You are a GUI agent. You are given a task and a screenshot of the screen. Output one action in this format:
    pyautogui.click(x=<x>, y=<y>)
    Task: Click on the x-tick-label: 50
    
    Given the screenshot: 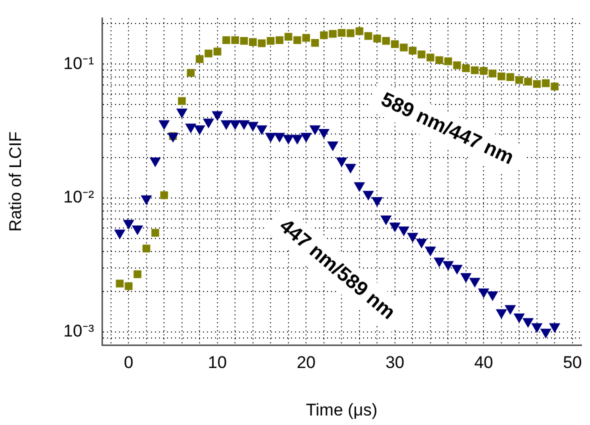 What is the action you would take?
    pyautogui.click(x=572, y=362)
    